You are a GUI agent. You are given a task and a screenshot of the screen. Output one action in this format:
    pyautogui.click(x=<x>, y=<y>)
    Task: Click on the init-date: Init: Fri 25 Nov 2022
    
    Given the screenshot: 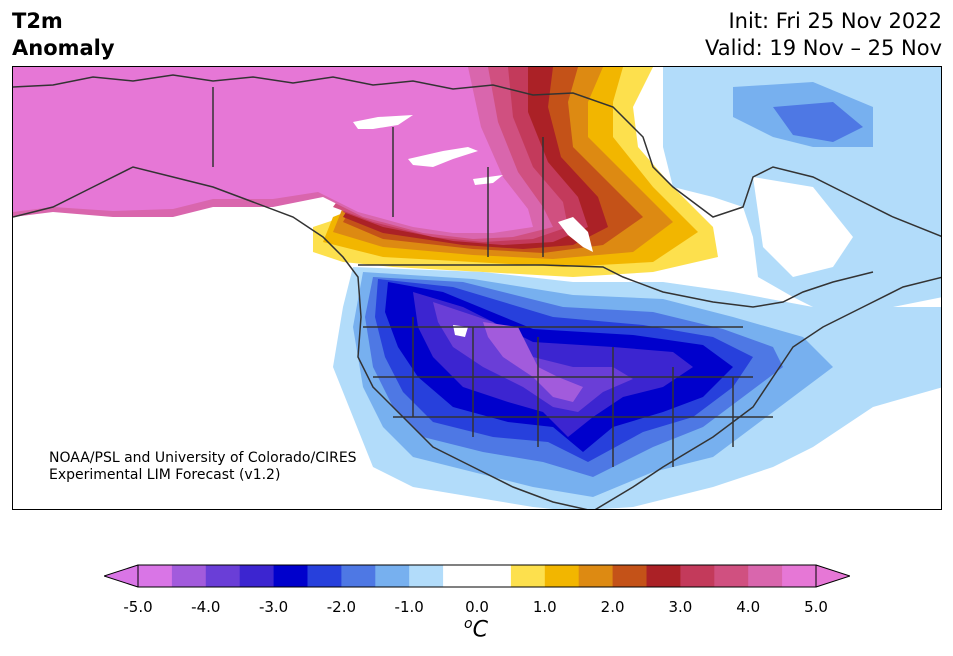 What is the action you would take?
    pyautogui.click(x=835, y=21)
    